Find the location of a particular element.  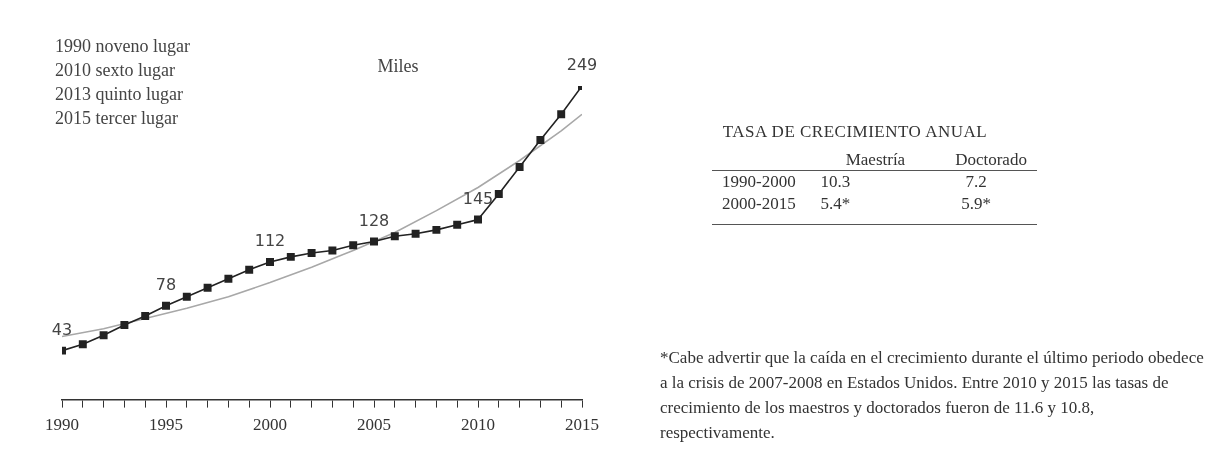

x-tick-label: 2015 is located at coordinates (582, 425).